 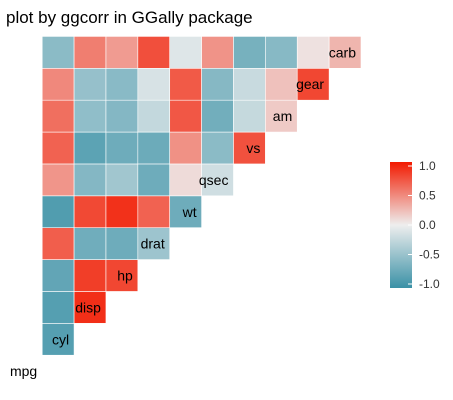 I want to click on cell-carb-wt, so click(x=217, y=52).